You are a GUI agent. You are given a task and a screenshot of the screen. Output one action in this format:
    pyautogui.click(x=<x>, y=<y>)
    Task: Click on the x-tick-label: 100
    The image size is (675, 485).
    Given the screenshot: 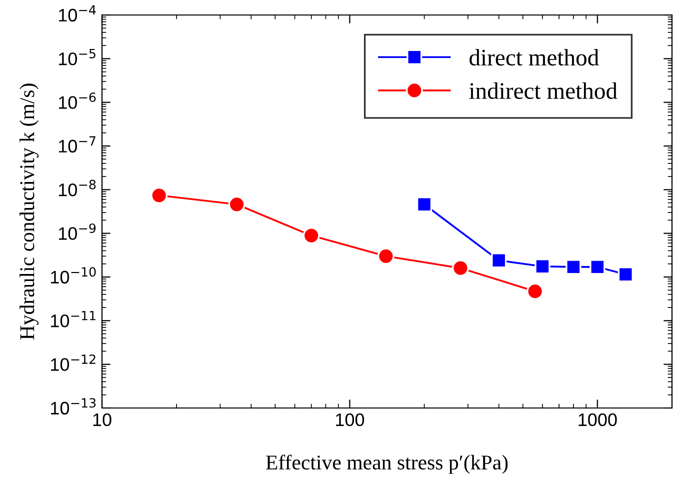 What is the action you would take?
    pyautogui.click(x=350, y=419)
    